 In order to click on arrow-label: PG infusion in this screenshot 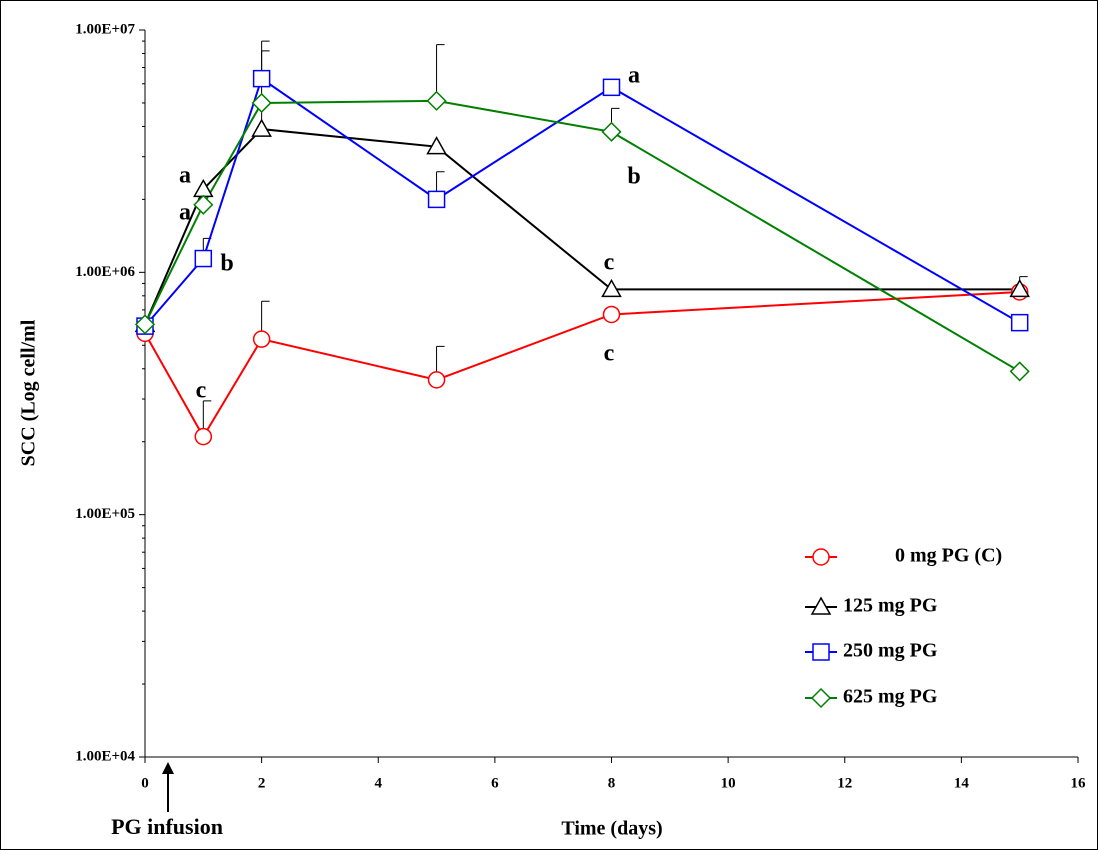, I will do `click(167, 826)`.